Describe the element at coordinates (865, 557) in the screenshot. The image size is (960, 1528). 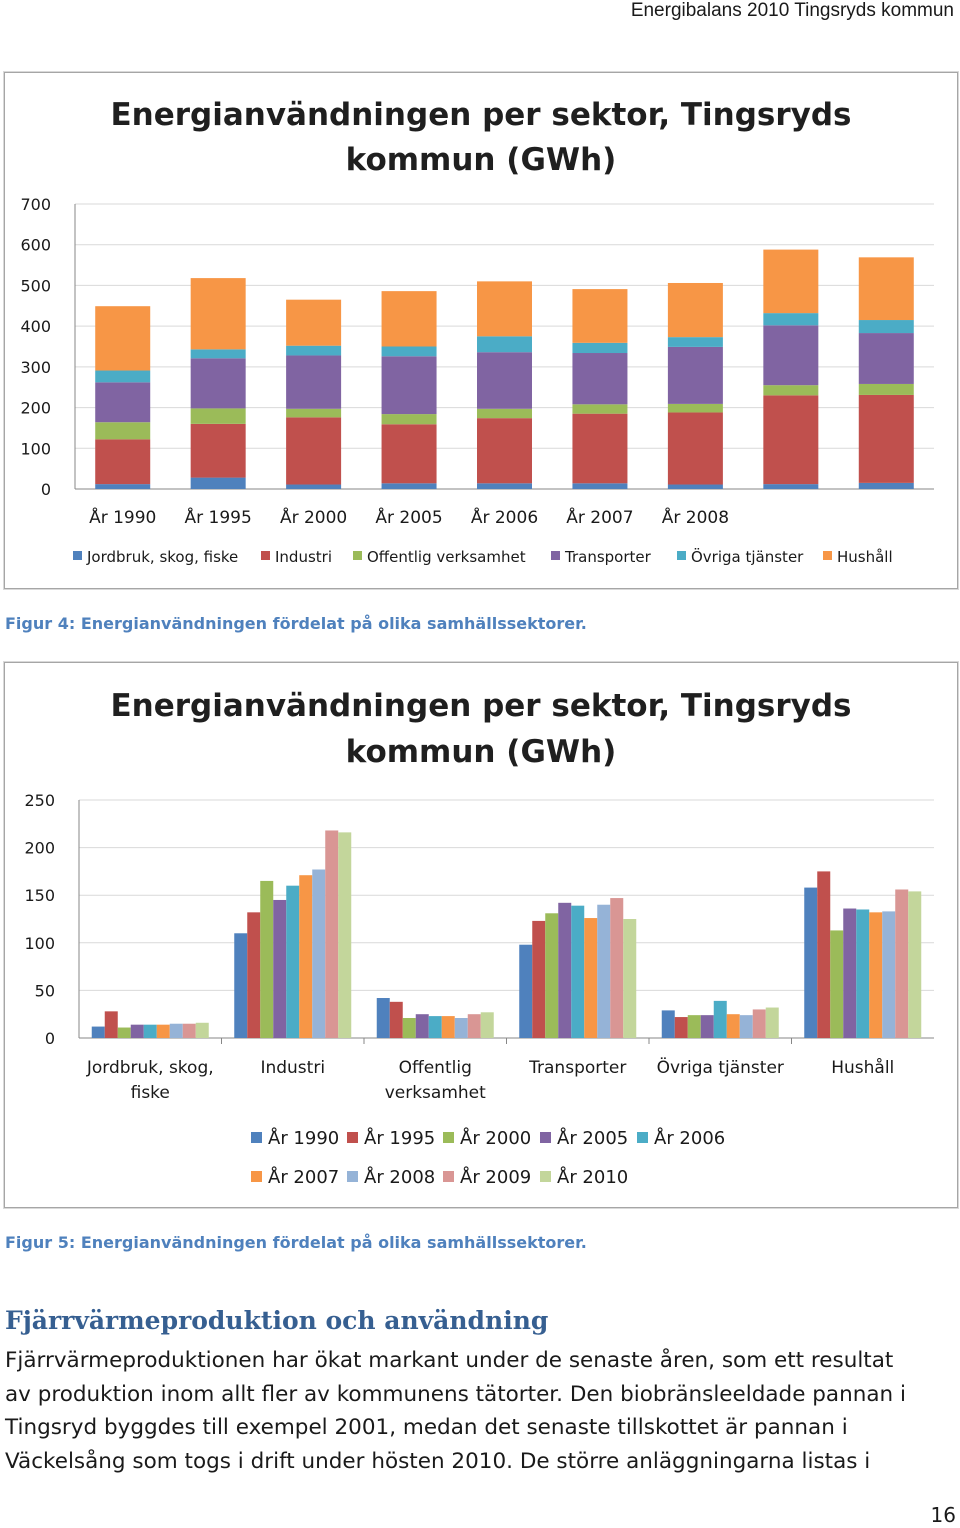
I see `legend-label: Hushåll` at that location.